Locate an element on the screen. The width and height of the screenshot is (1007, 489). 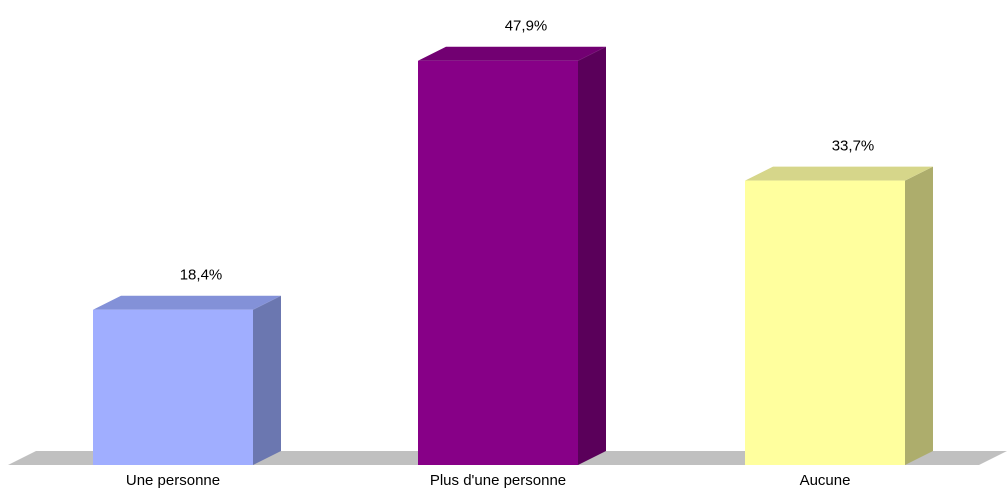
bar-aucune is located at coordinates (839, 315).